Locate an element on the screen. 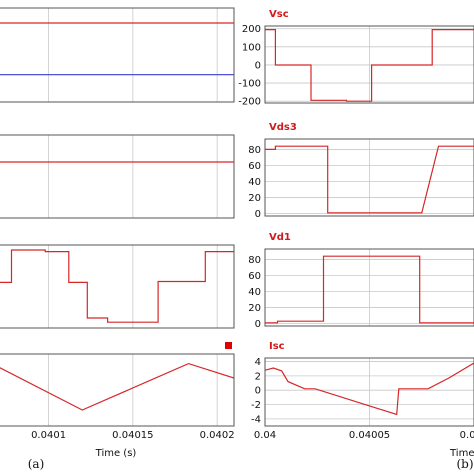  y-tick-label: 2 is located at coordinates (258, 376).